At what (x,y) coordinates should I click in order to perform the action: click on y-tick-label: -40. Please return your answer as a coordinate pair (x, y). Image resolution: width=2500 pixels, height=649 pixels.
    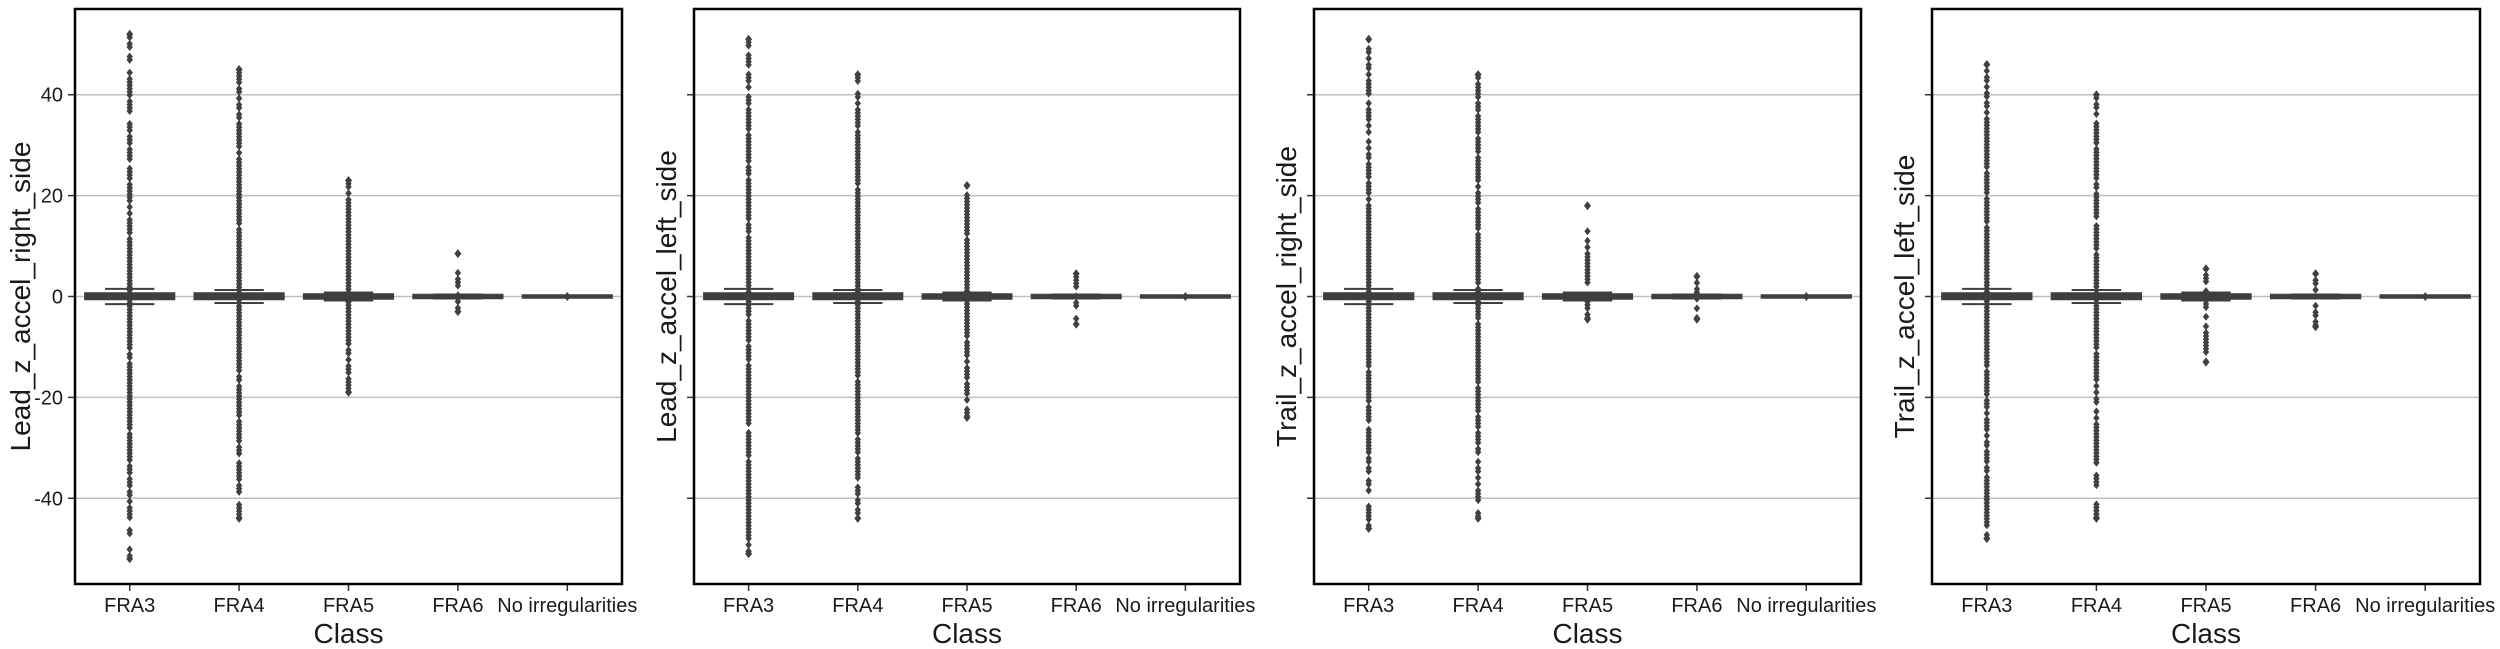
    Looking at the image, I should click on (48, 499).